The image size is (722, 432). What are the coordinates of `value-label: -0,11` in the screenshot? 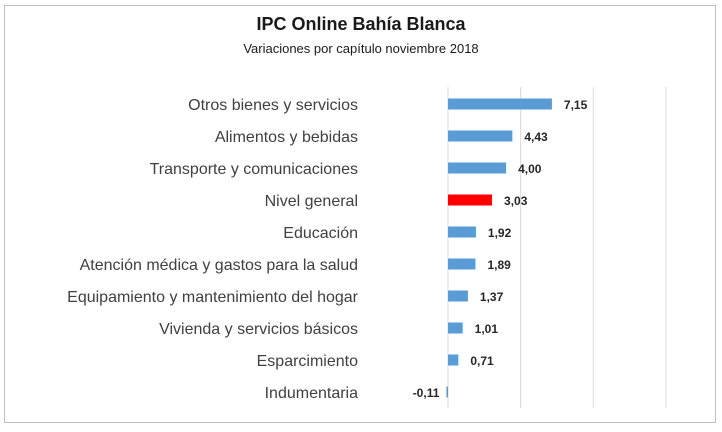 It's located at (426, 393).